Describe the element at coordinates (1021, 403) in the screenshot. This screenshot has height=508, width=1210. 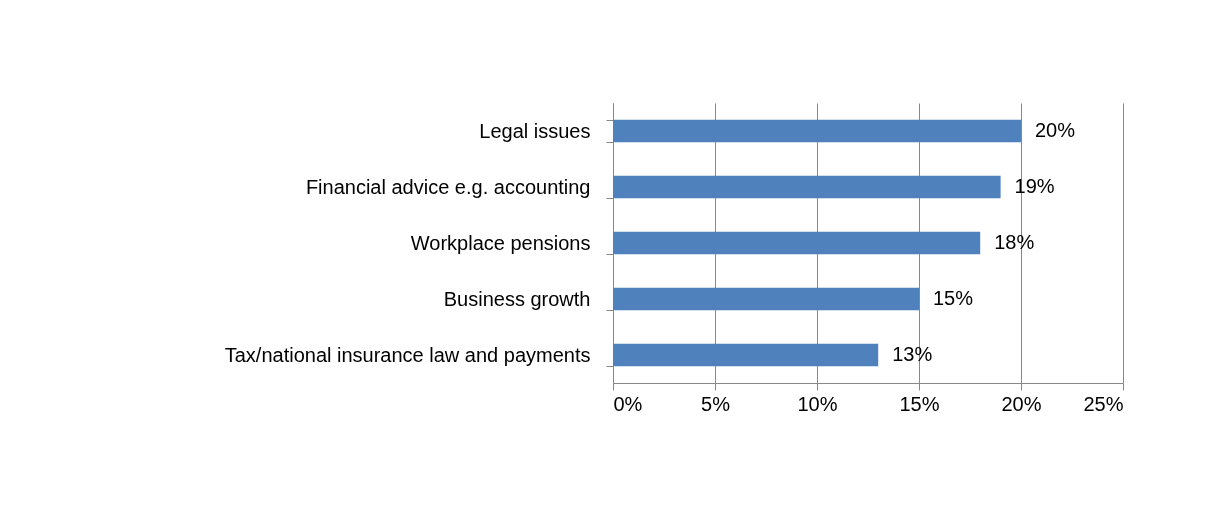
I see `x-tick-label: 20%` at that location.